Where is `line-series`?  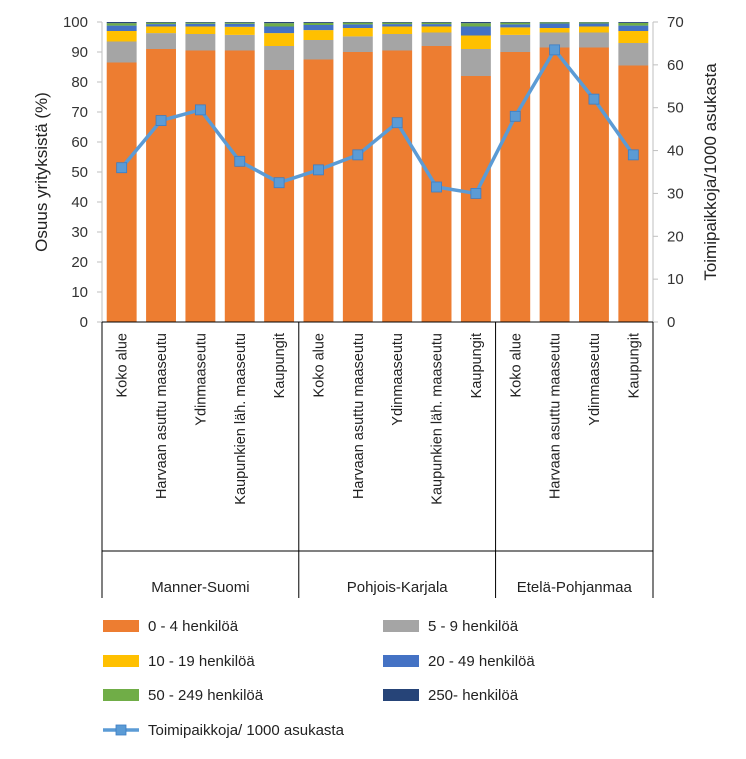 line-series is located at coordinates (377, 122).